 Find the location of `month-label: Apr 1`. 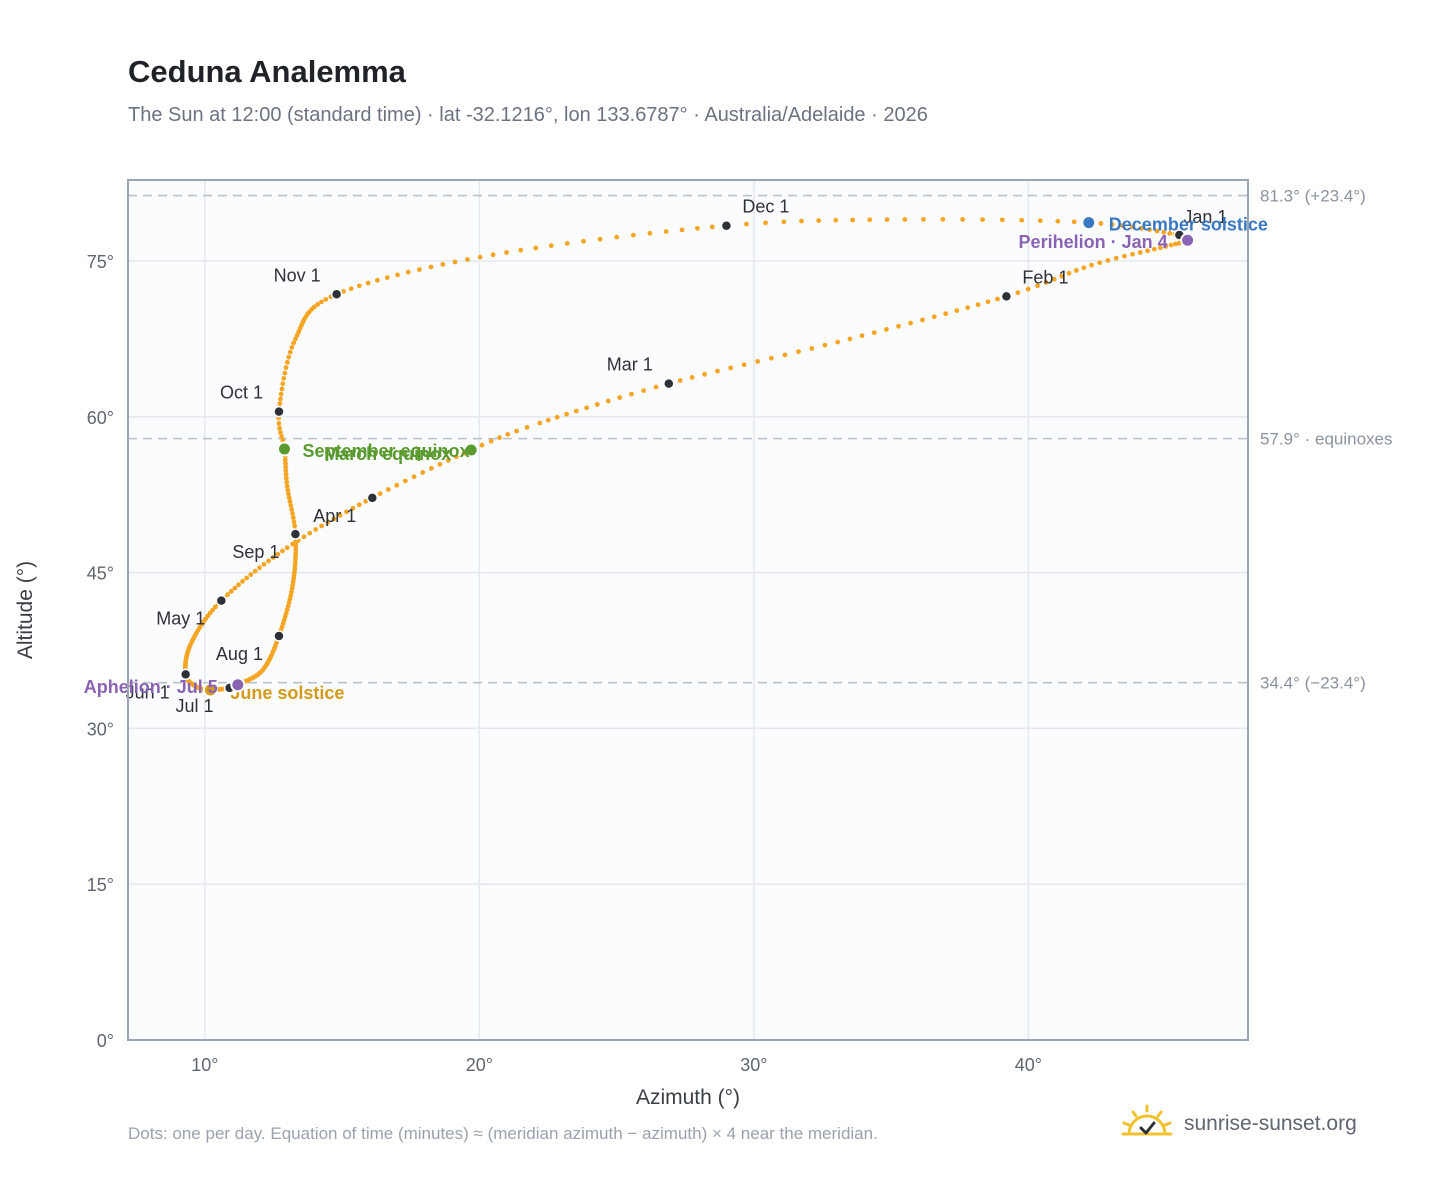

month-label: Apr 1 is located at coordinates (334, 516).